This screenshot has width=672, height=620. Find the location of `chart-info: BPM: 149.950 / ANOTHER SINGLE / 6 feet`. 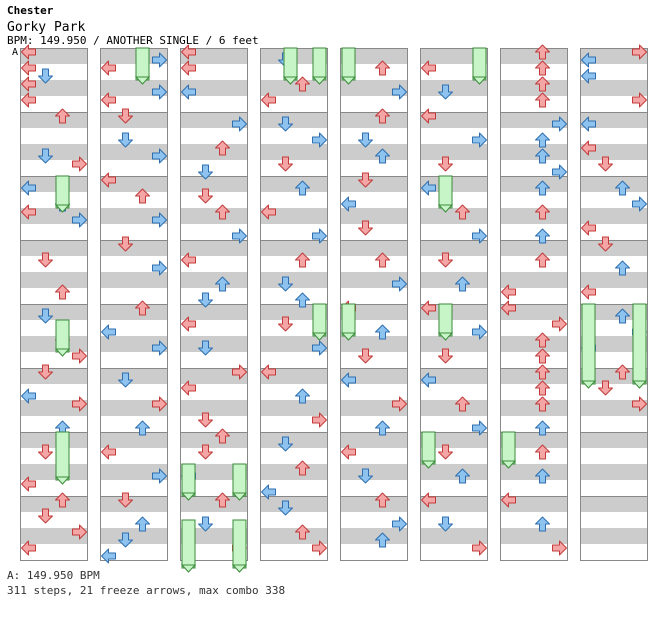

chart-info: BPM: 149.950 / ANOTHER SINGLE / 6 feet is located at coordinates (133, 40).